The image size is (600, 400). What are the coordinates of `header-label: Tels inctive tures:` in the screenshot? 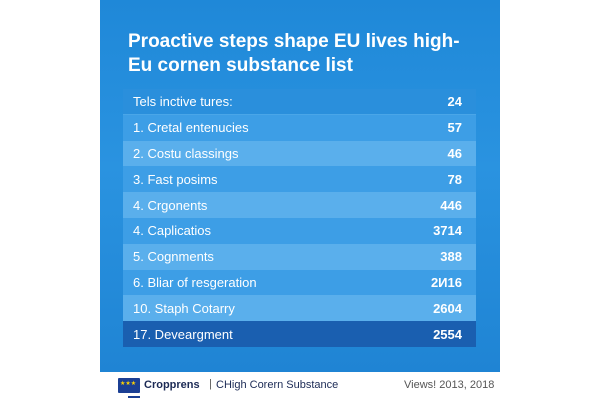 It's located at (183, 101).